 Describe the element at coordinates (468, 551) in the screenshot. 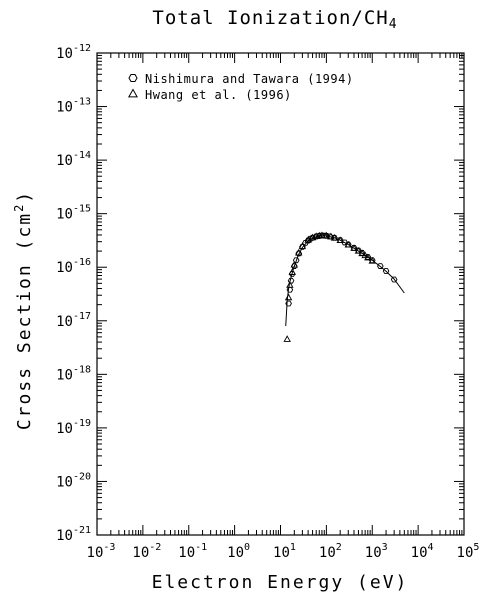

I see `x-tick-label: 10⁵` at that location.